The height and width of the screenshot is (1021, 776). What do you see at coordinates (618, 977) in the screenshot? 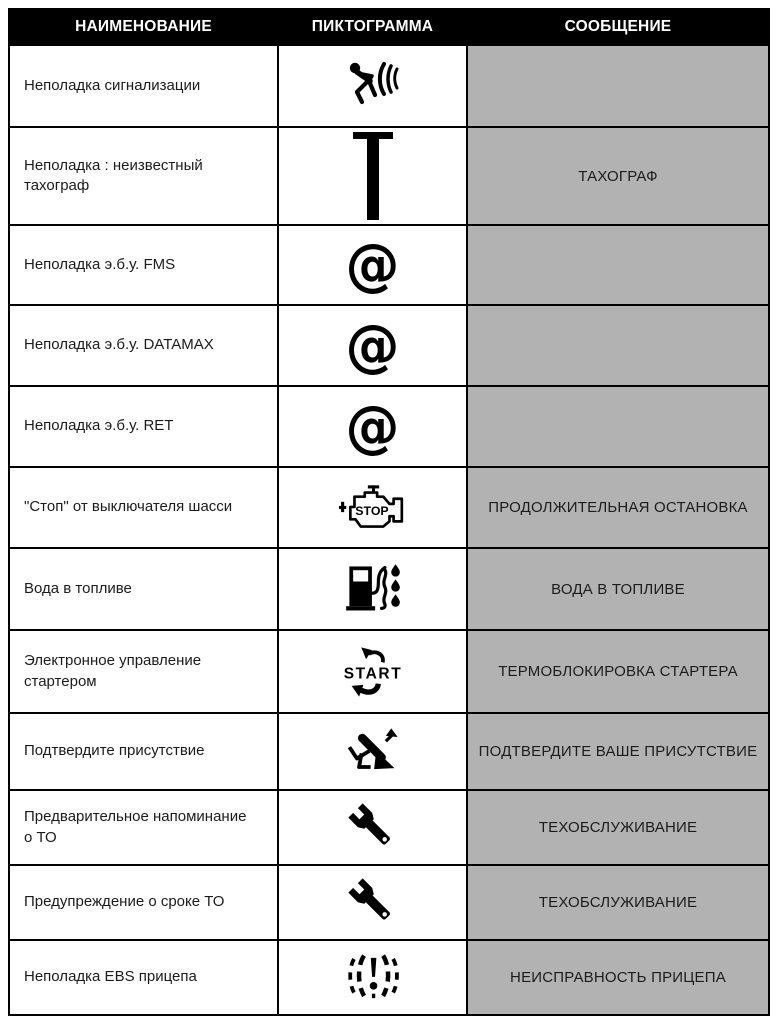
I see `message-cell: НЕИСПРАВНОСТЬ ПРИЦЕПА` at bounding box center [618, 977].